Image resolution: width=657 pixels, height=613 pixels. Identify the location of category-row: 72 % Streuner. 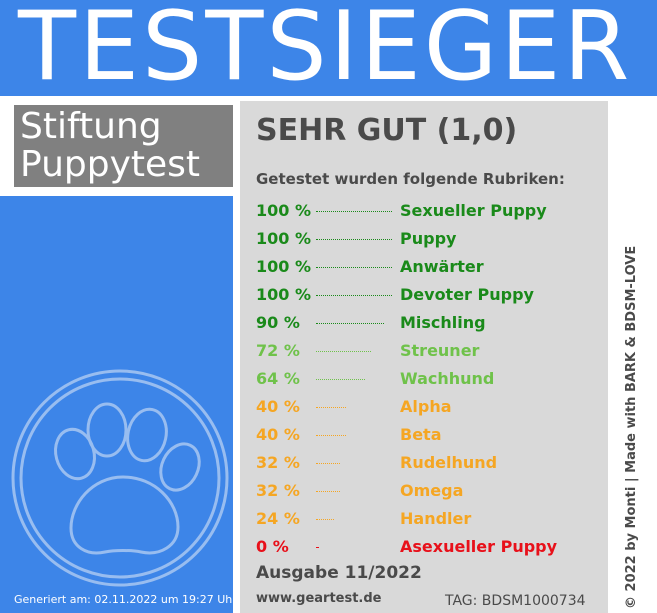
(432, 351).